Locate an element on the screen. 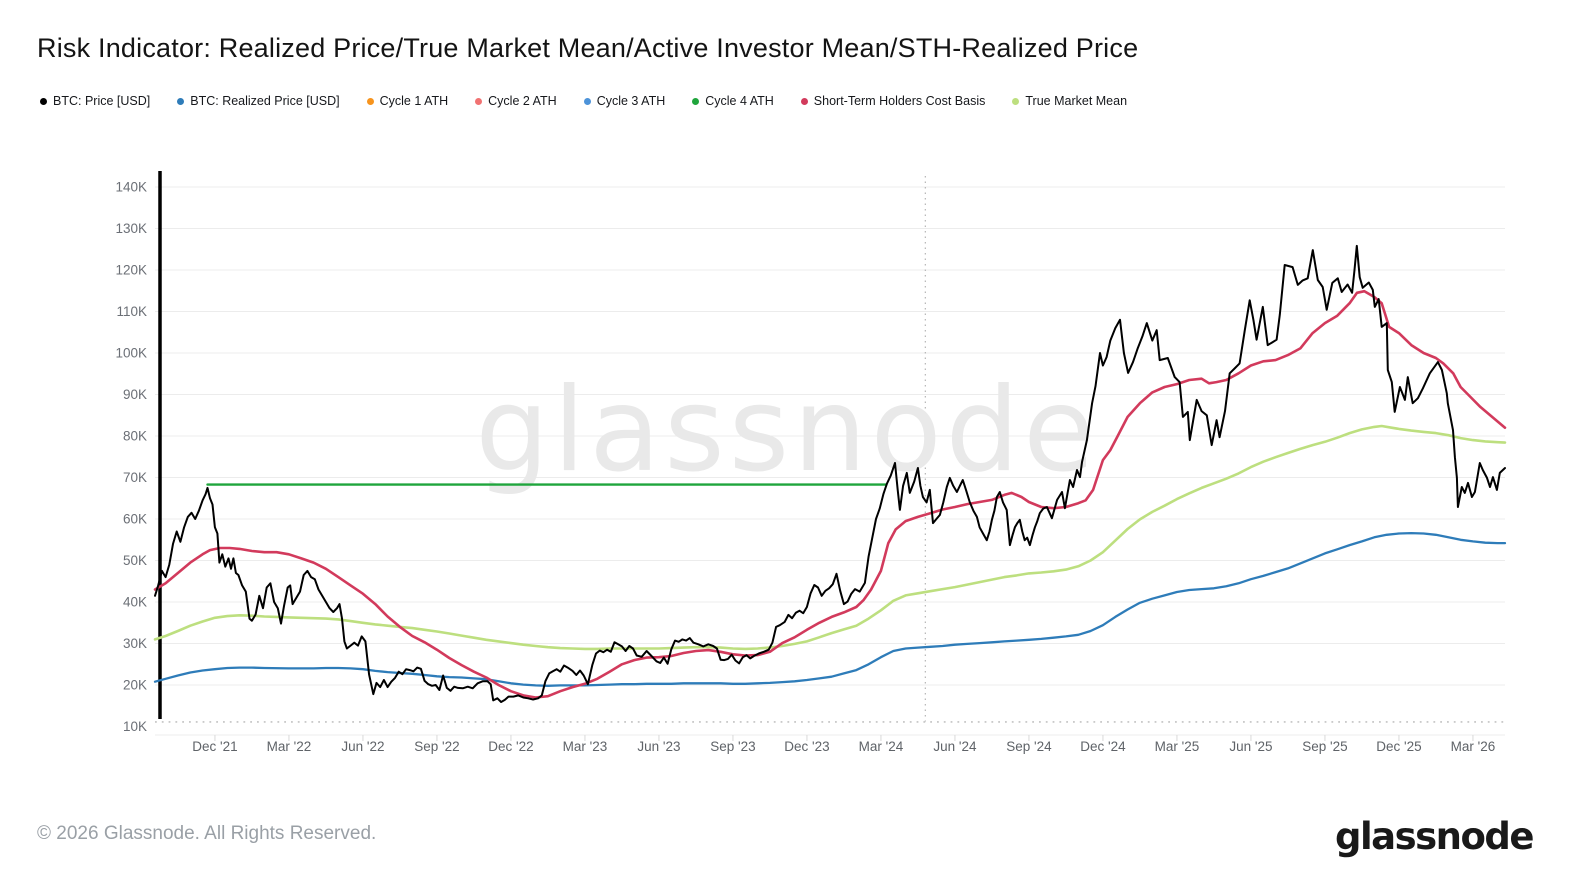 The width and height of the screenshot is (1595, 896). legend-item-3: Cycle 2 ATH is located at coordinates (516, 101).